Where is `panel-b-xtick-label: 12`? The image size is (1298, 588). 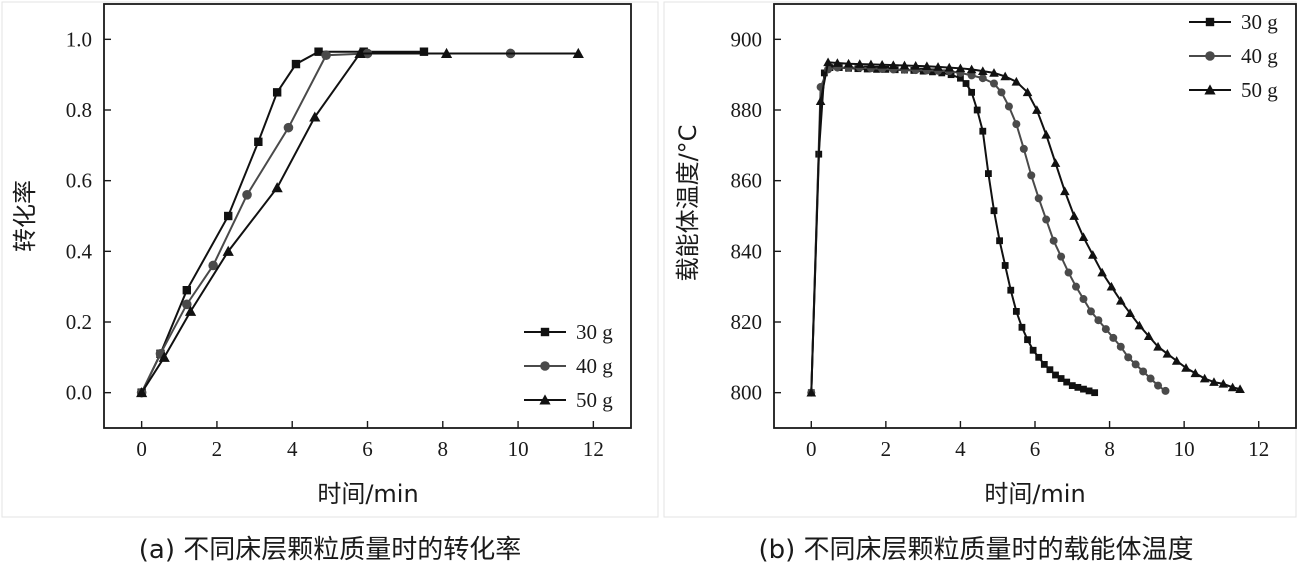 panel-b-xtick-label: 12 is located at coordinates (1258, 449).